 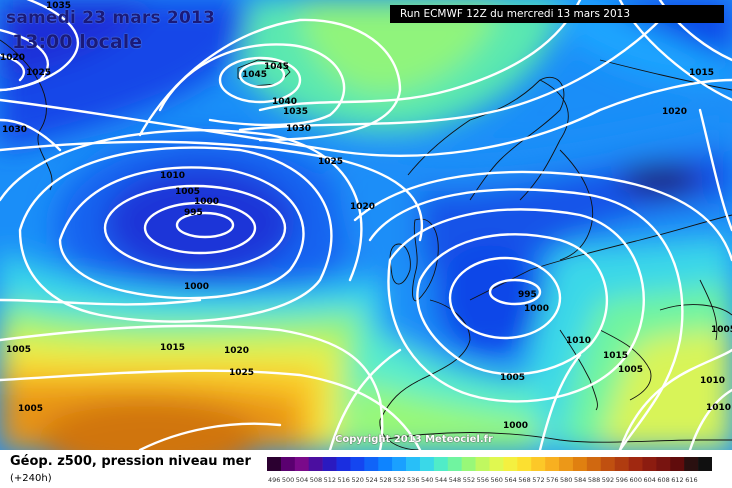 I want to click on legend-value: 524, so click(x=371, y=480).